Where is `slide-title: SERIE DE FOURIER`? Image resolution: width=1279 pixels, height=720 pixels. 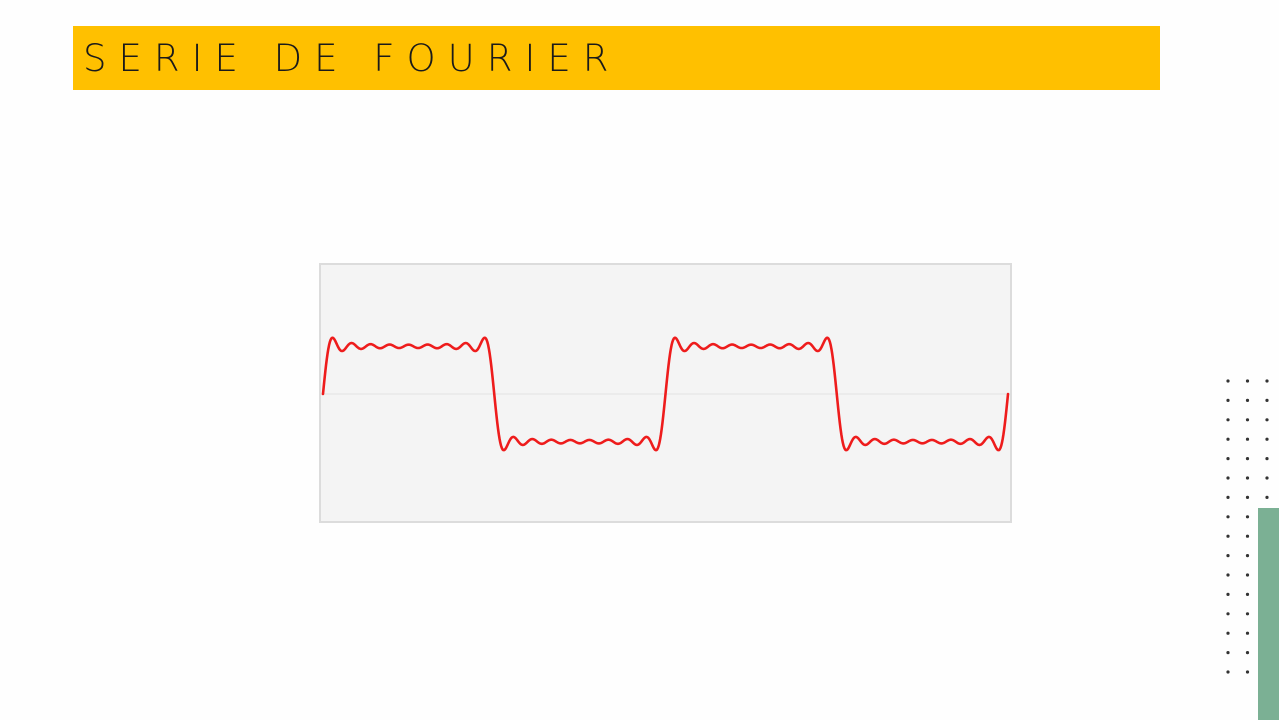
slide-title: SERIE DE FOURIER is located at coordinates (352, 58).